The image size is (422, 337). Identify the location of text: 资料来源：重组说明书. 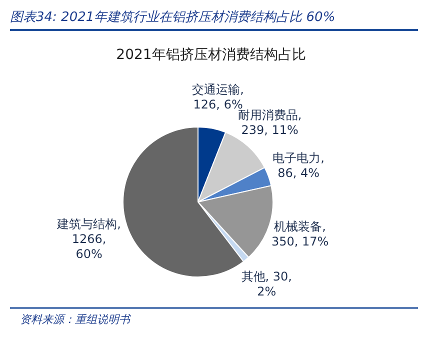
(76, 319).